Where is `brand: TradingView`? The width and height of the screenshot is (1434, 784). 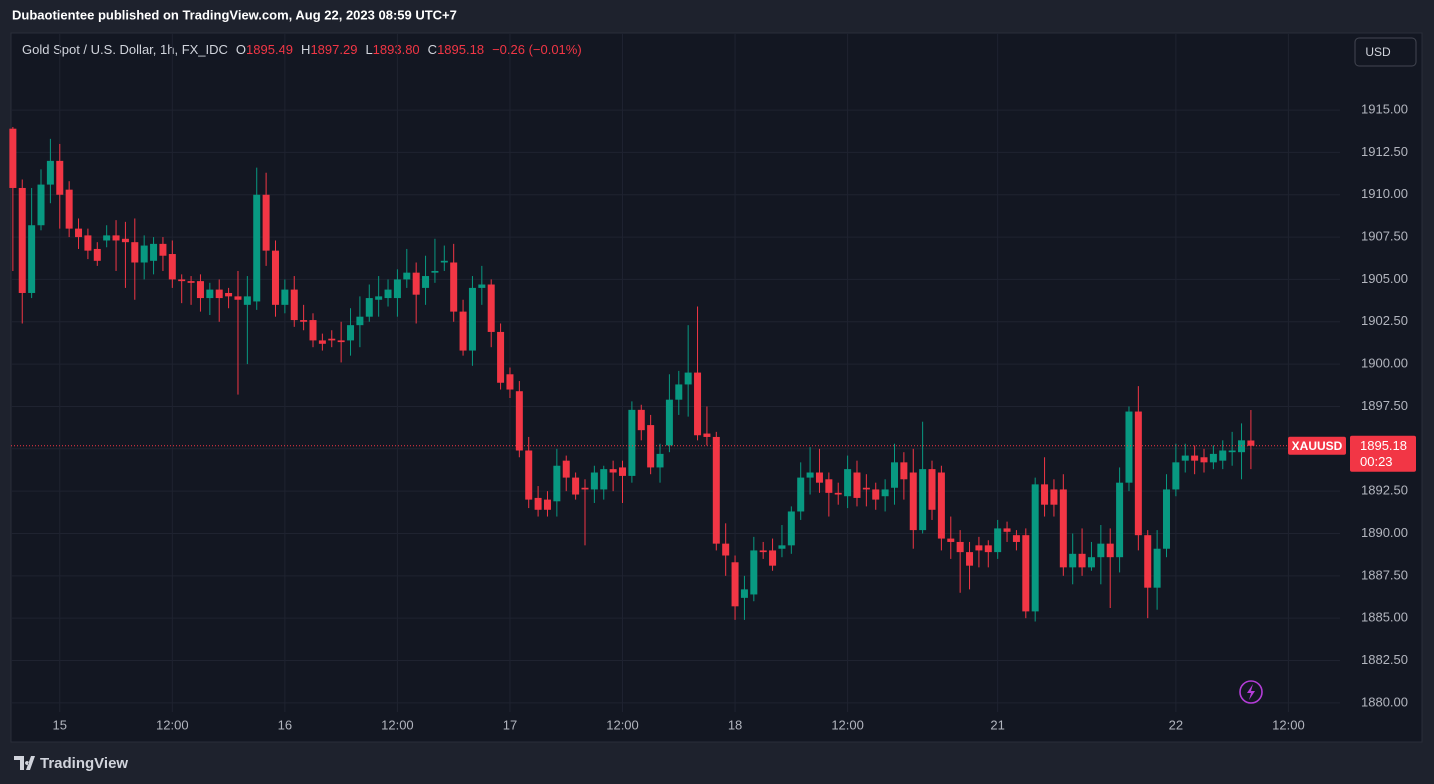 brand: TradingView is located at coordinates (84, 763).